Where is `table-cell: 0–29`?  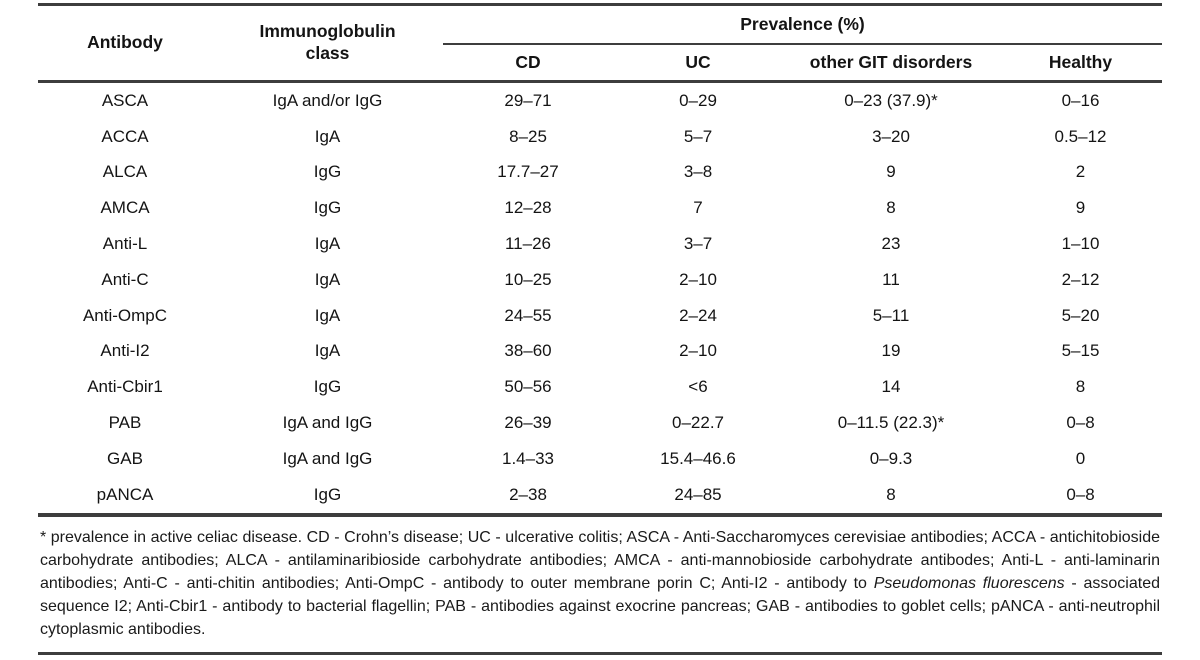 table-cell: 0–29 is located at coordinates (698, 100).